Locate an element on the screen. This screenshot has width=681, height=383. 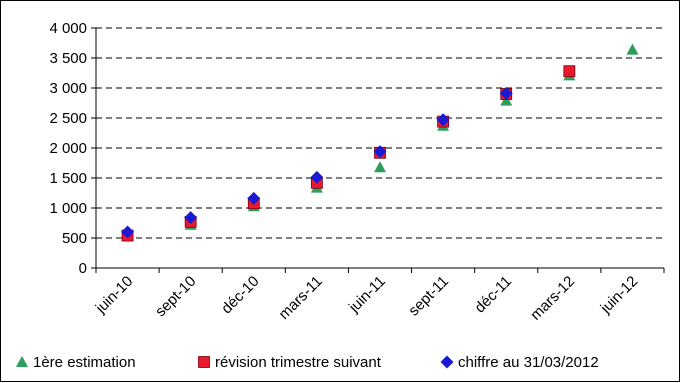
y-tick-label: 2 000 is located at coordinates (68, 148).